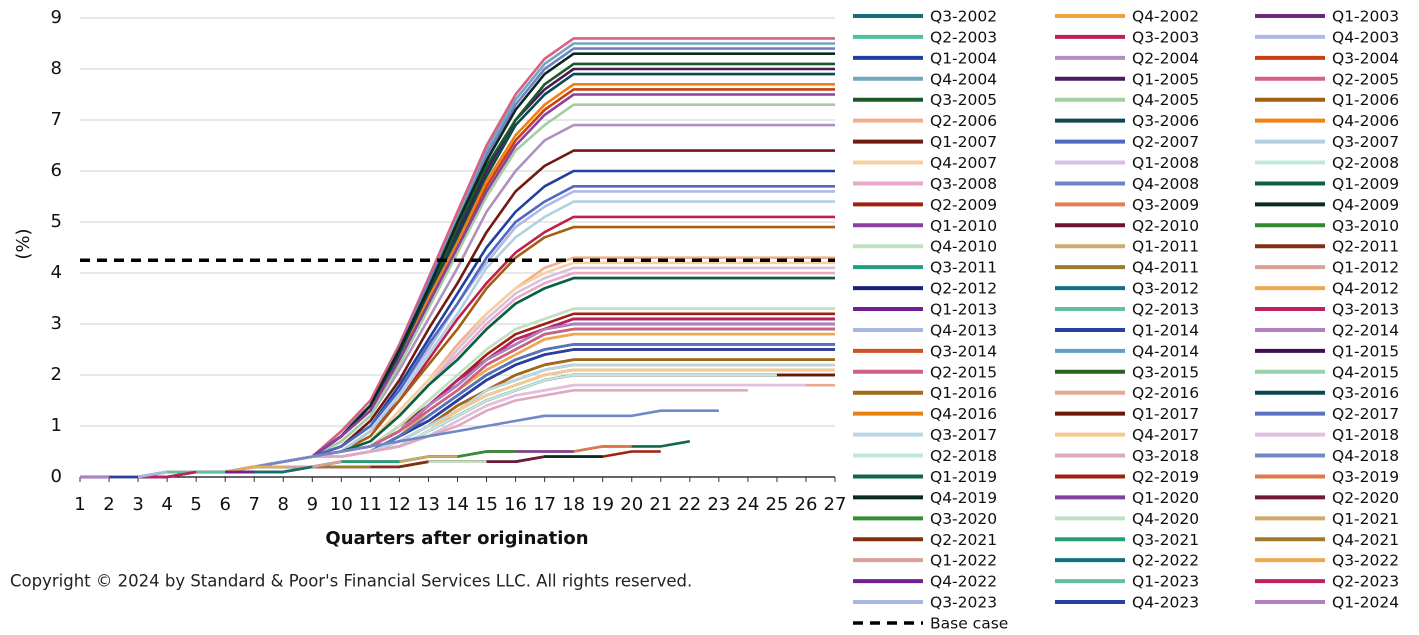 Image resolution: width=1419 pixels, height=635 pixels. Describe the element at coordinates (963, 393) in the screenshot. I see `legend-label: Q1-2016` at that location.